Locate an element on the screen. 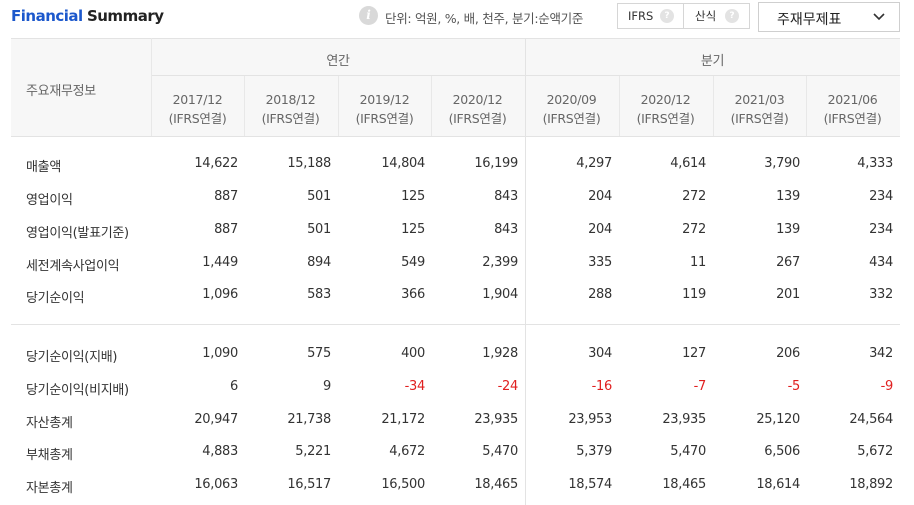 The width and height of the screenshot is (914, 505). value-cell: 288 is located at coordinates (600, 294).